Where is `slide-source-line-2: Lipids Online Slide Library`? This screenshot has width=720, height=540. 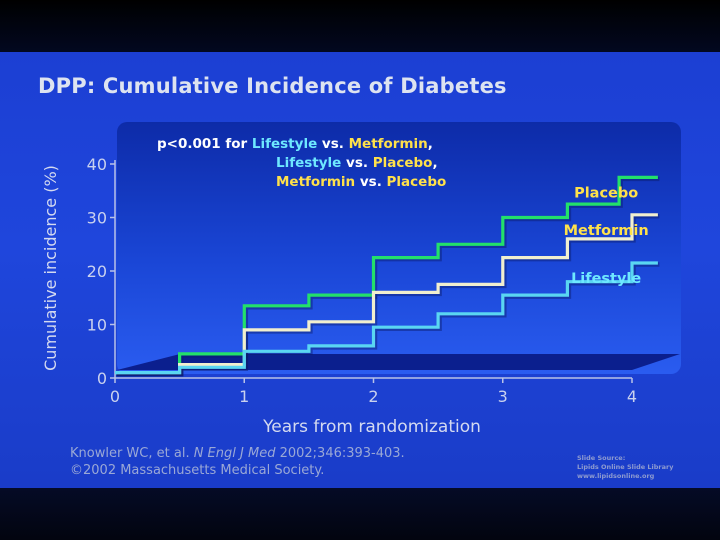 slide-source-line-2: Lipids Online Slide Library is located at coordinates (625, 467).